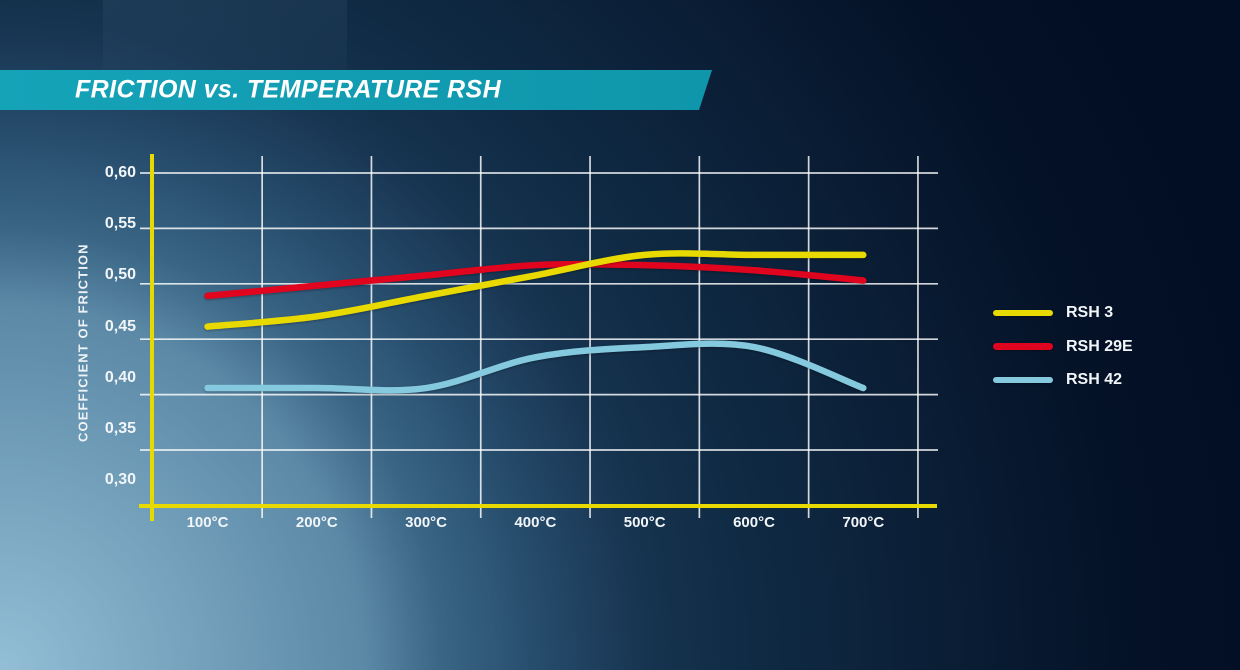  What do you see at coordinates (120, 377) in the screenshot?
I see `y-tick-label: 0,40` at bounding box center [120, 377].